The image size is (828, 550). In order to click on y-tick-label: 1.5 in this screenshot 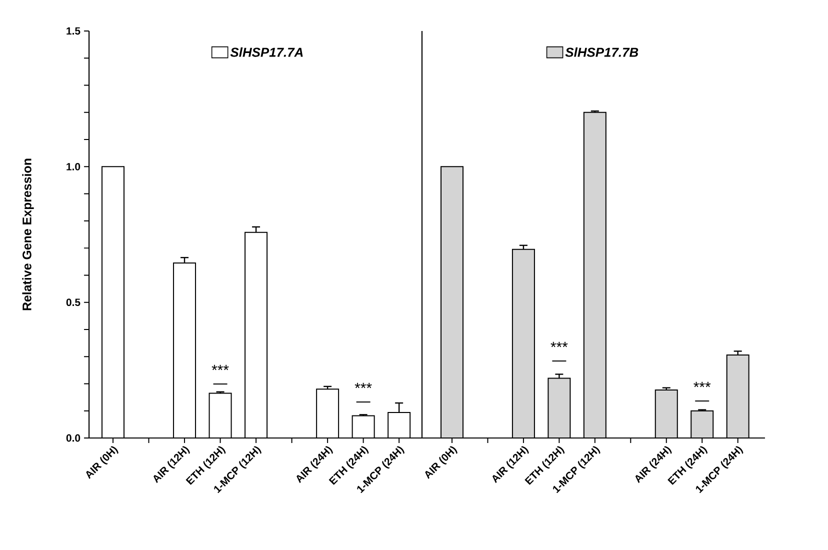, I will do `click(73, 31)`.